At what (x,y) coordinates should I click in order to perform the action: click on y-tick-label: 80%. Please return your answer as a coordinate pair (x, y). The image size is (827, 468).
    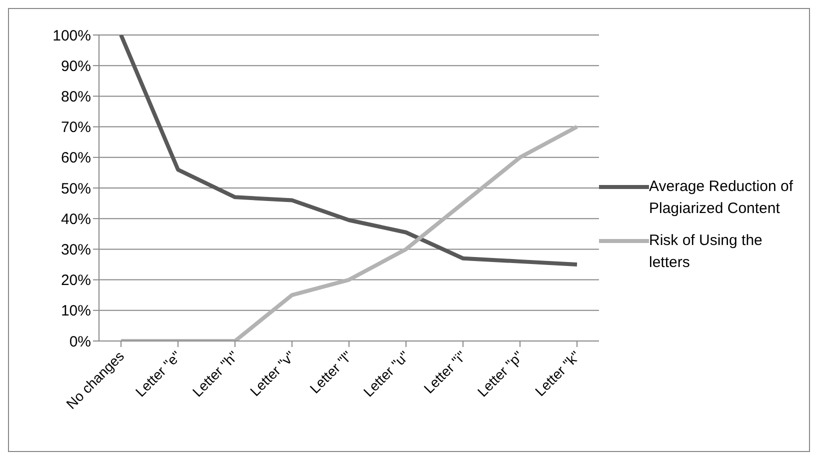
    Looking at the image, I should click on (75, 97).